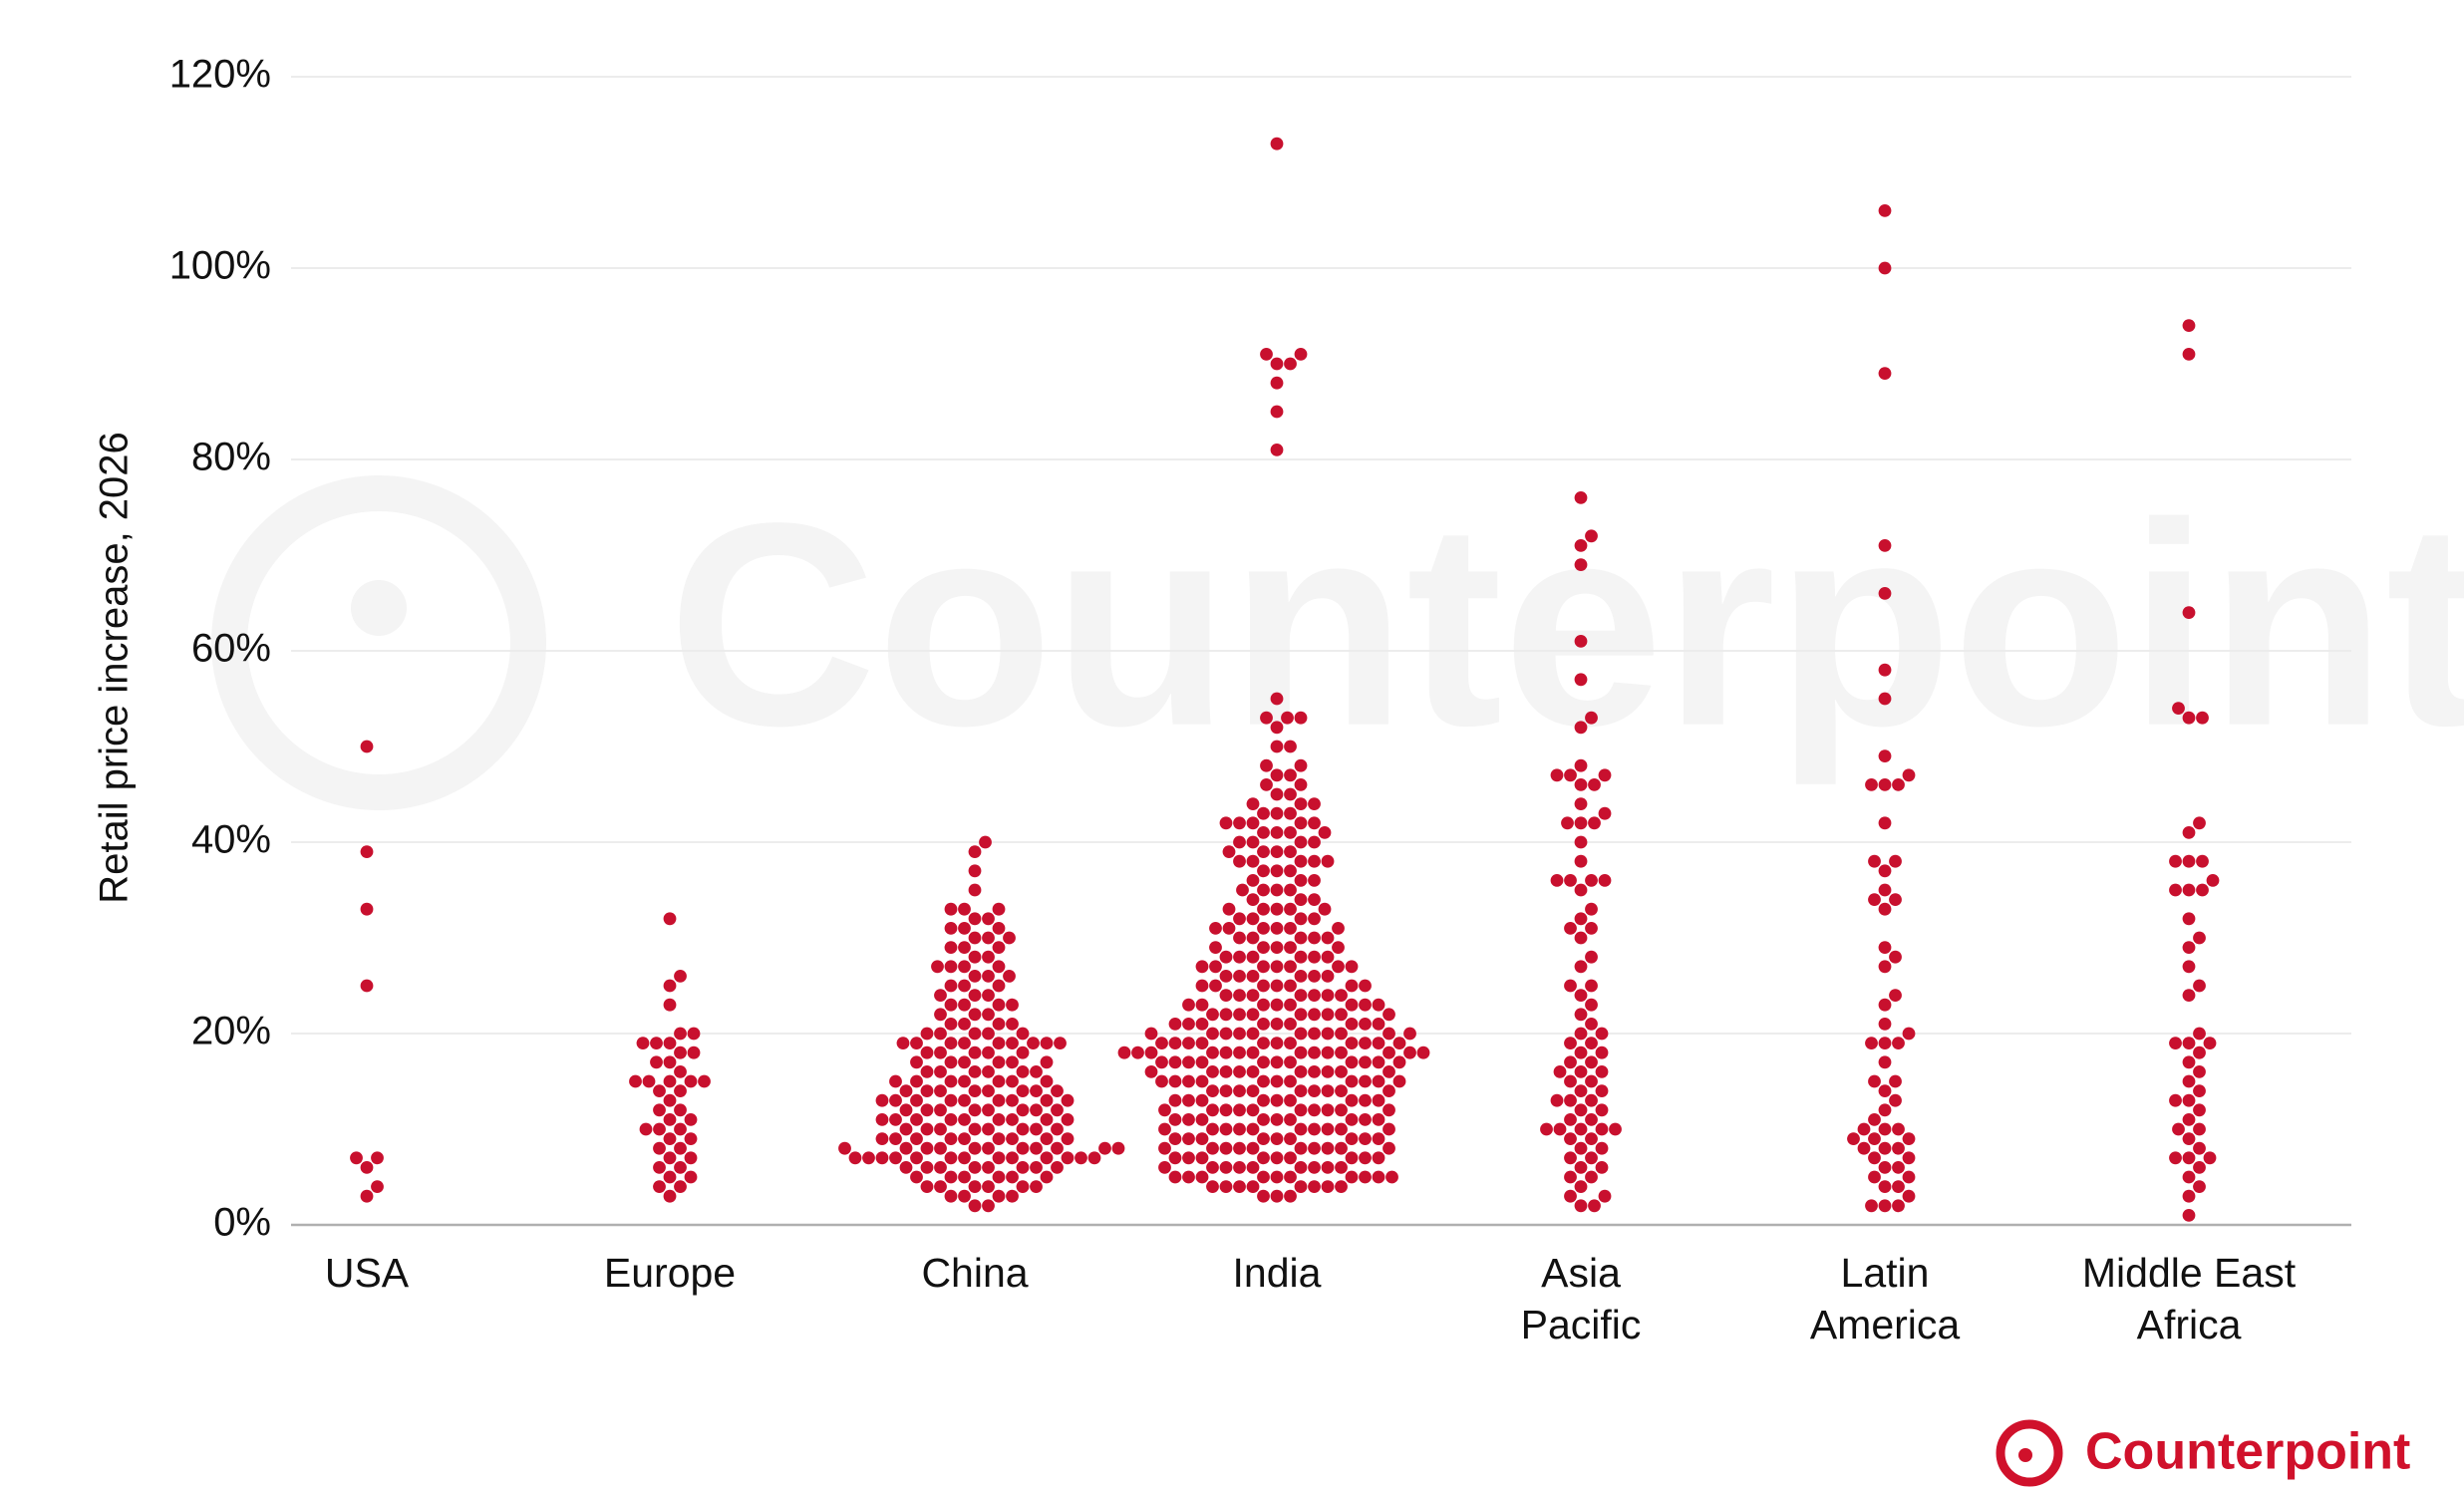 The image size is (2464, 1493). Describe the element at coordinates (670, 1273) in the screenshot. I see `x-tick-label: Europe` at that location.